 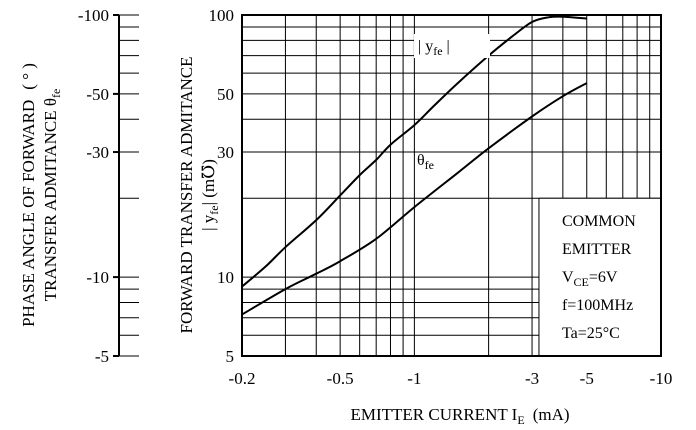 I want to click on x-tick-label: -5, so click(x=587, y=378).